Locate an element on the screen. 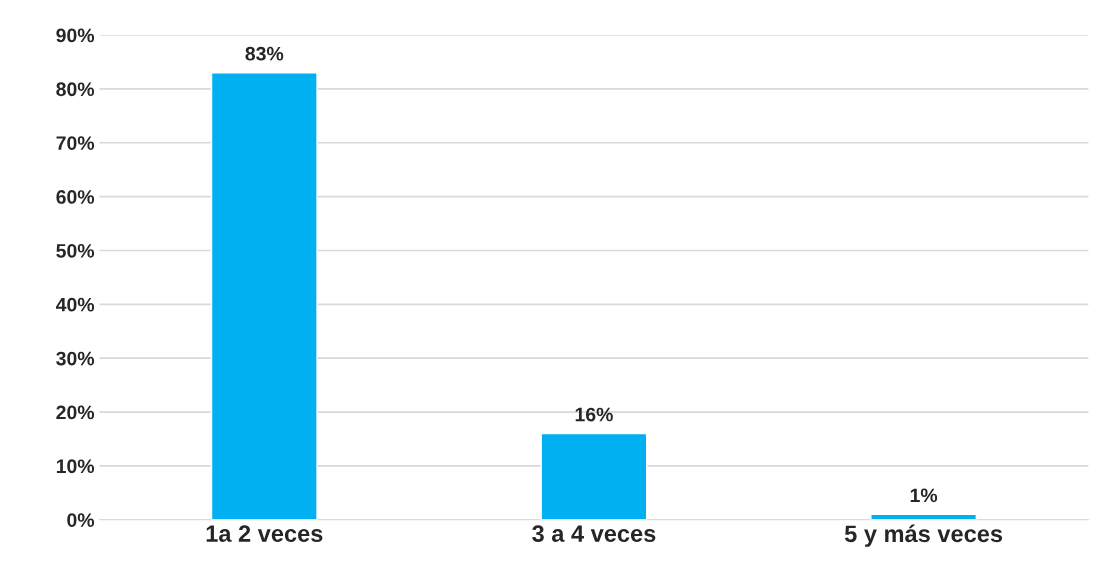 Image resolution: width=1105 pixels, height=584 pixels. y-tick-label: 80% is located at coordinates (75, 89).